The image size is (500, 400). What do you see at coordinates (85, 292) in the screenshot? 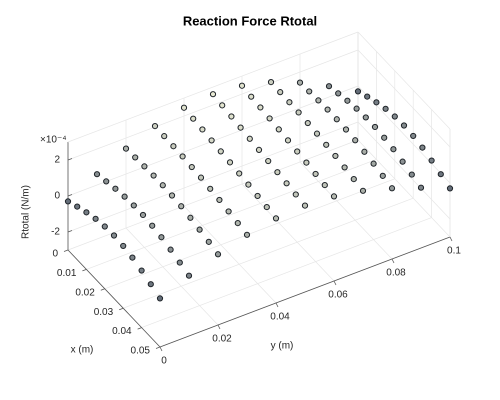
I see `x-tick-label: 0.02` at bounding box center [85, 292].